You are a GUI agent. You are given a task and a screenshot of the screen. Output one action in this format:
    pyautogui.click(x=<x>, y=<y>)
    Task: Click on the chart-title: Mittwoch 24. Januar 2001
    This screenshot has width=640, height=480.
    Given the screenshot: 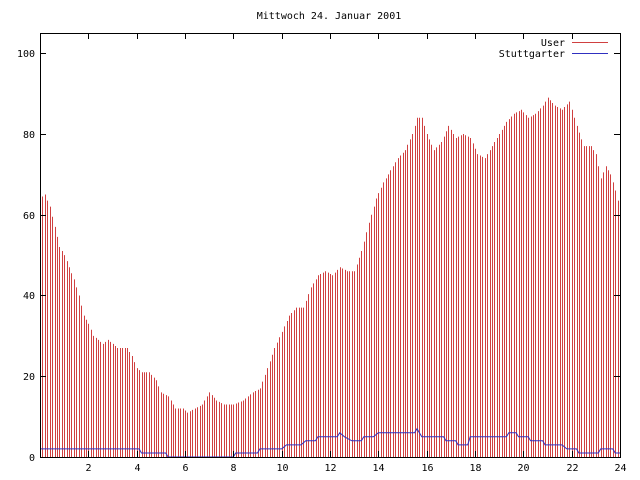 What is the action you would take?
    pyautogui.click(x=329, y=16)
    